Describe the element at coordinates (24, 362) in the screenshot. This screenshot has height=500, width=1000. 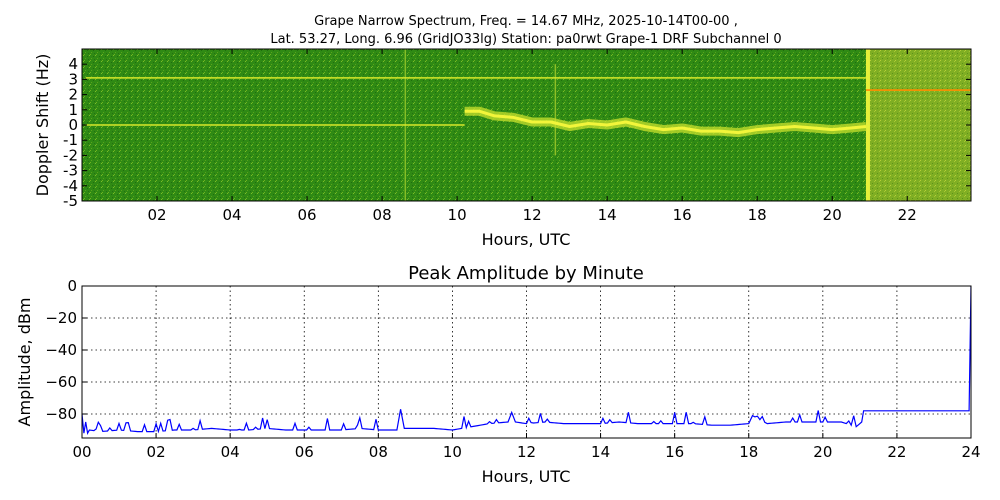
I see `amplitude-ylabel: Amplitude, dBm` at that location.